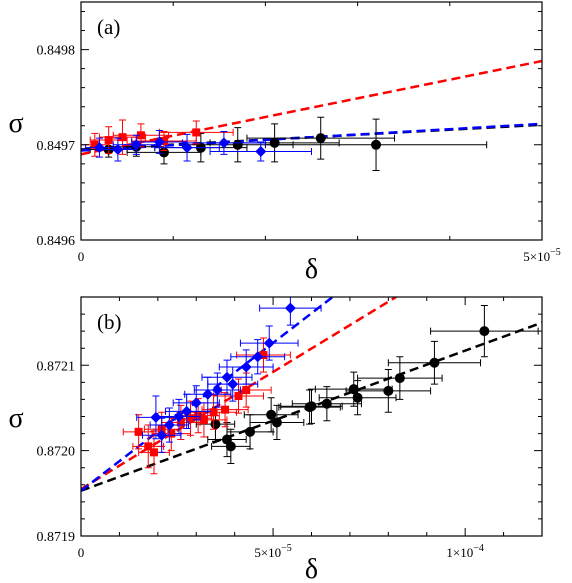 The height and width of the screenshot is (583, 572). Describe the element at coordinates (56, 241) in the screenshot. I see `y-tick-label: 0.8496` at that location.